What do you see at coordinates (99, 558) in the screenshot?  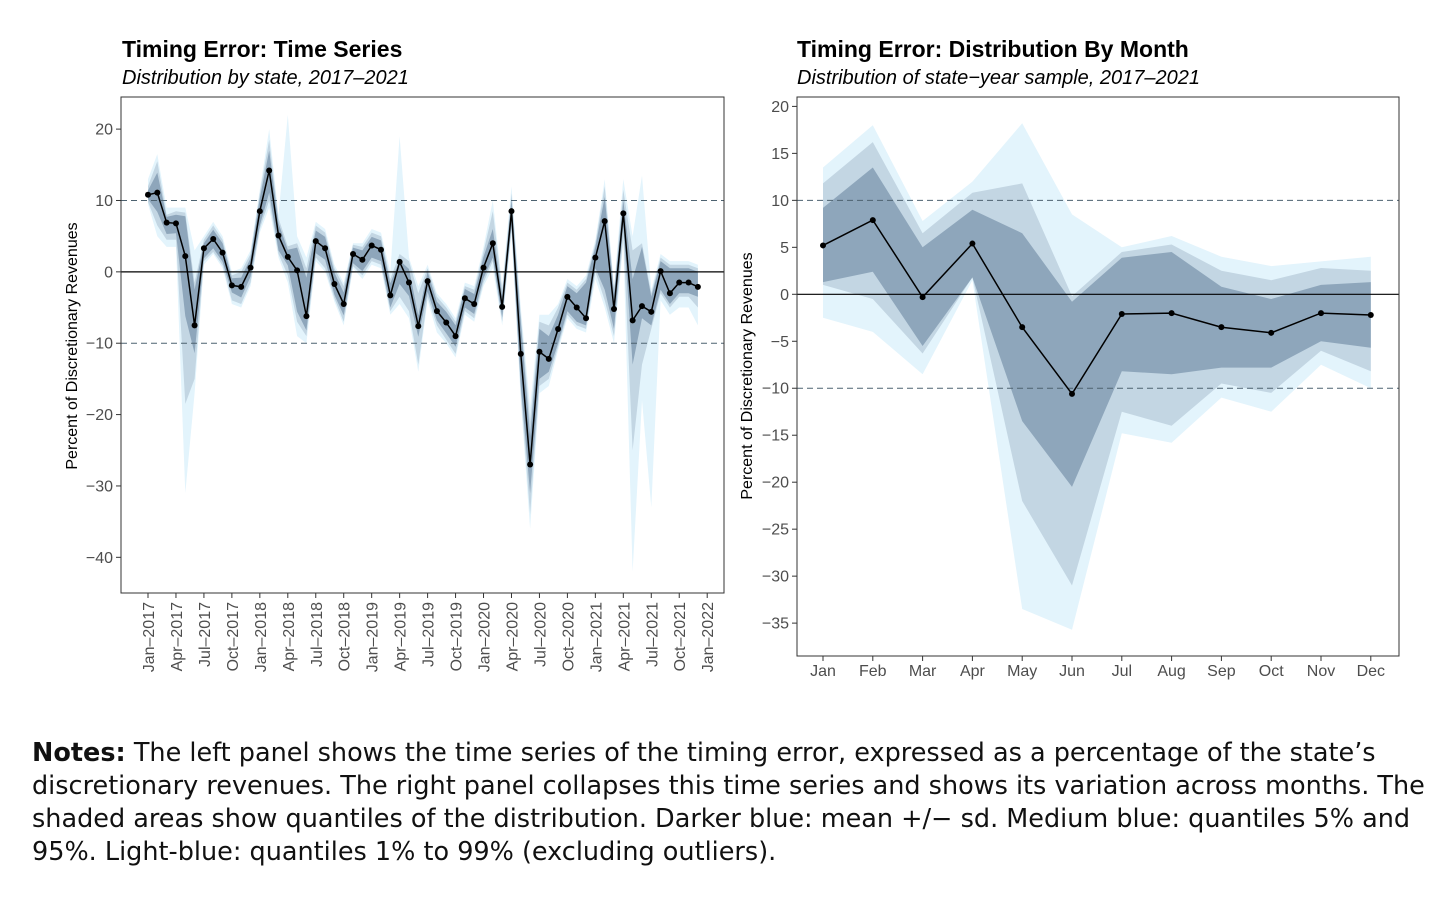 I see `y-tick-label: −40` at bounding box center [99, 558].